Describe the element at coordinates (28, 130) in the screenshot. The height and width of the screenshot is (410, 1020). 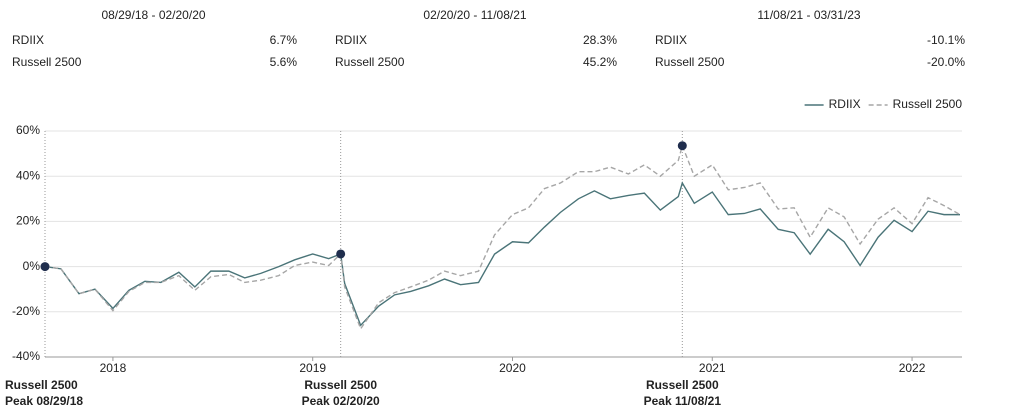
I see `y-tick-label: 60%` at that location.